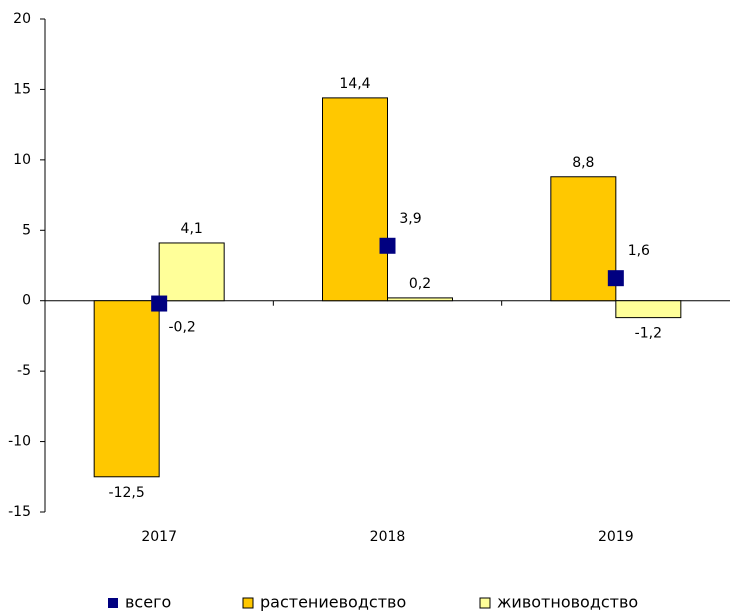 The width and height of the screenshot is (730, 611). I want to click on legend-label: всего, so click(148, 602).